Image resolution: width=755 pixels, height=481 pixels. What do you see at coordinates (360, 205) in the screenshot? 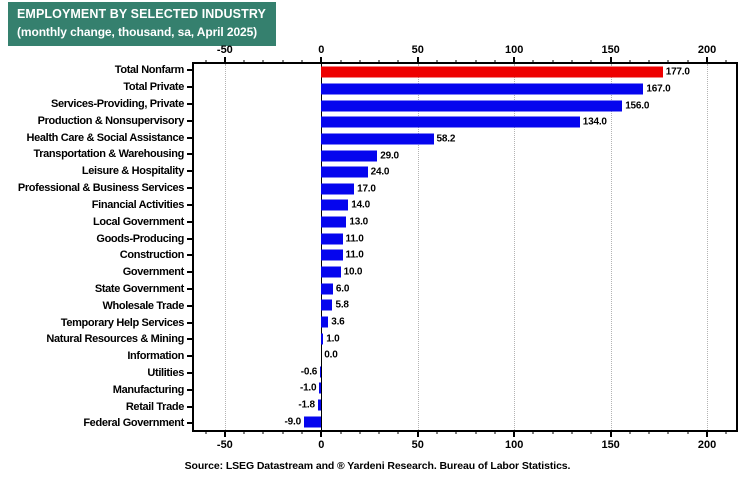
I see `value-label: 14.0` at bounding box center [360, 205].